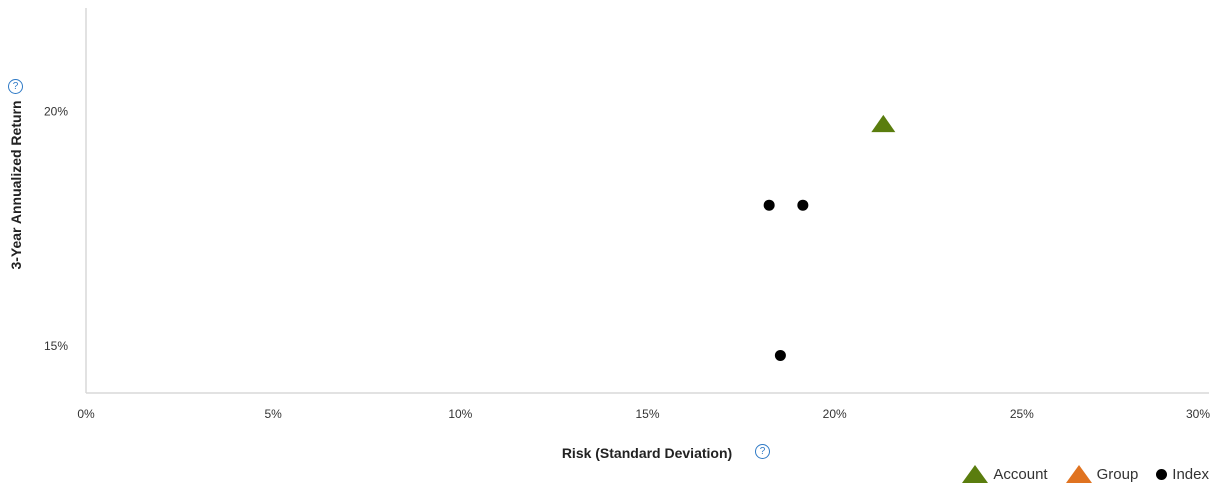 This screenshot has height=487, width=1215. What do you see at coordinates (460, 414) in the screenshot?
I see `x-tick-label: 10%` at bounding box center [460, 414].